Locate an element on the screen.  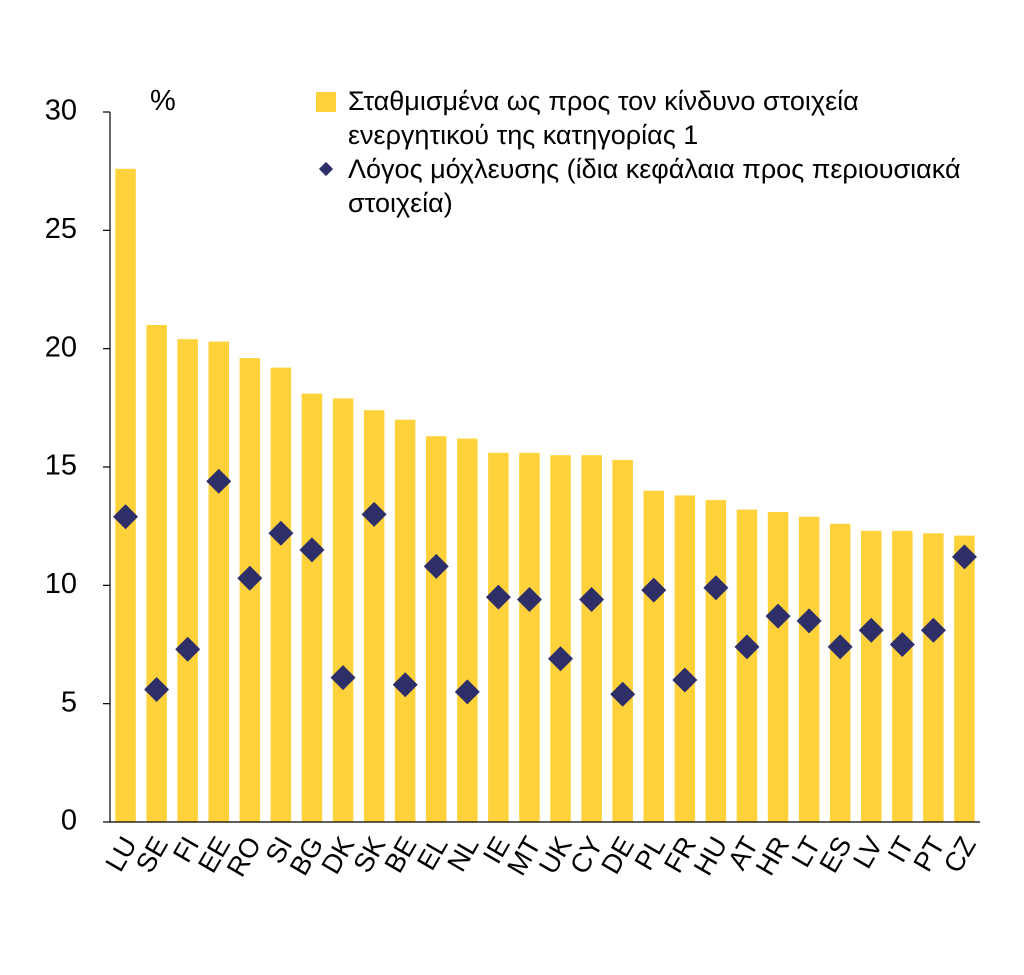
bar-hu is located at coordinates (716, 661).